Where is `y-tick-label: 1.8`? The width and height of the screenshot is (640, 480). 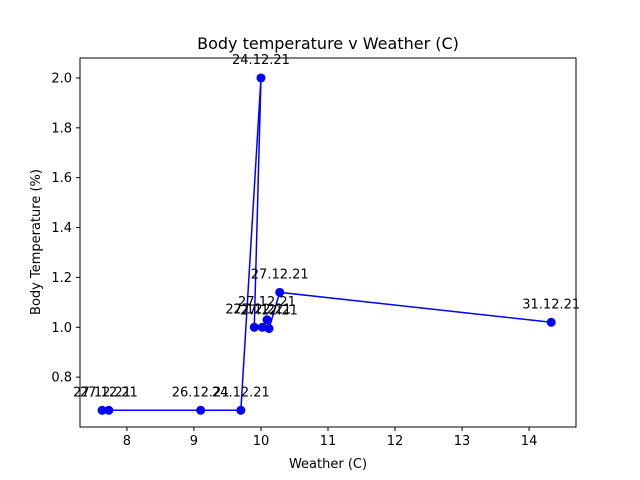
y-tick-label: 1.8 is located at coordinates (61, 128).